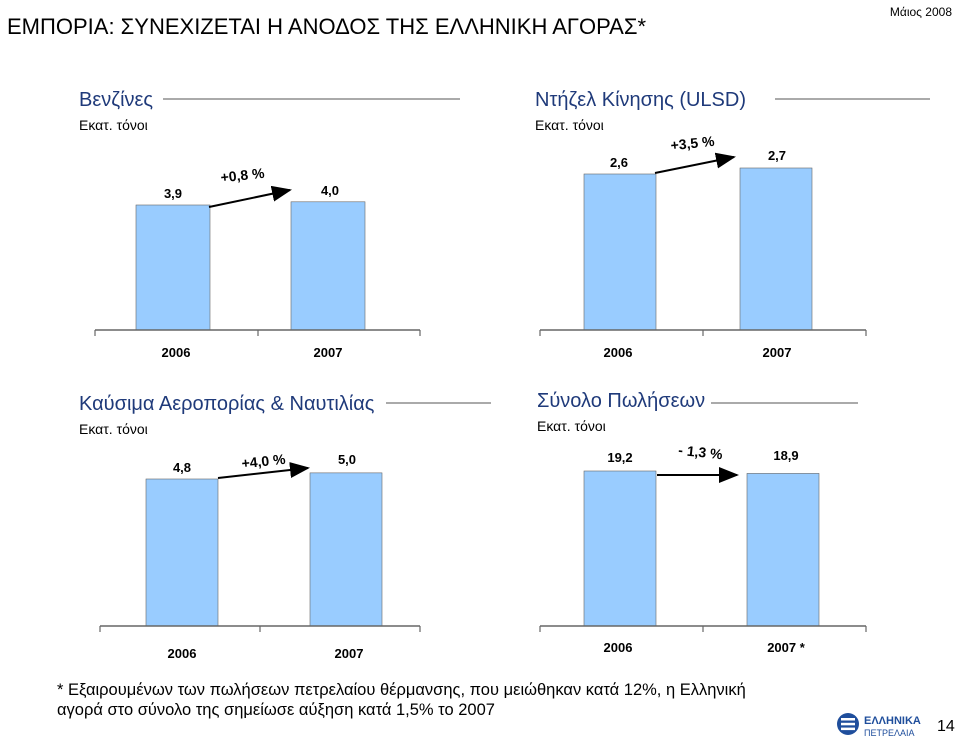  What do you see at coordinates (116, 100) in the screenshot?
I see `chart-title: Βενζίνες` at bounding box center [116, 100].